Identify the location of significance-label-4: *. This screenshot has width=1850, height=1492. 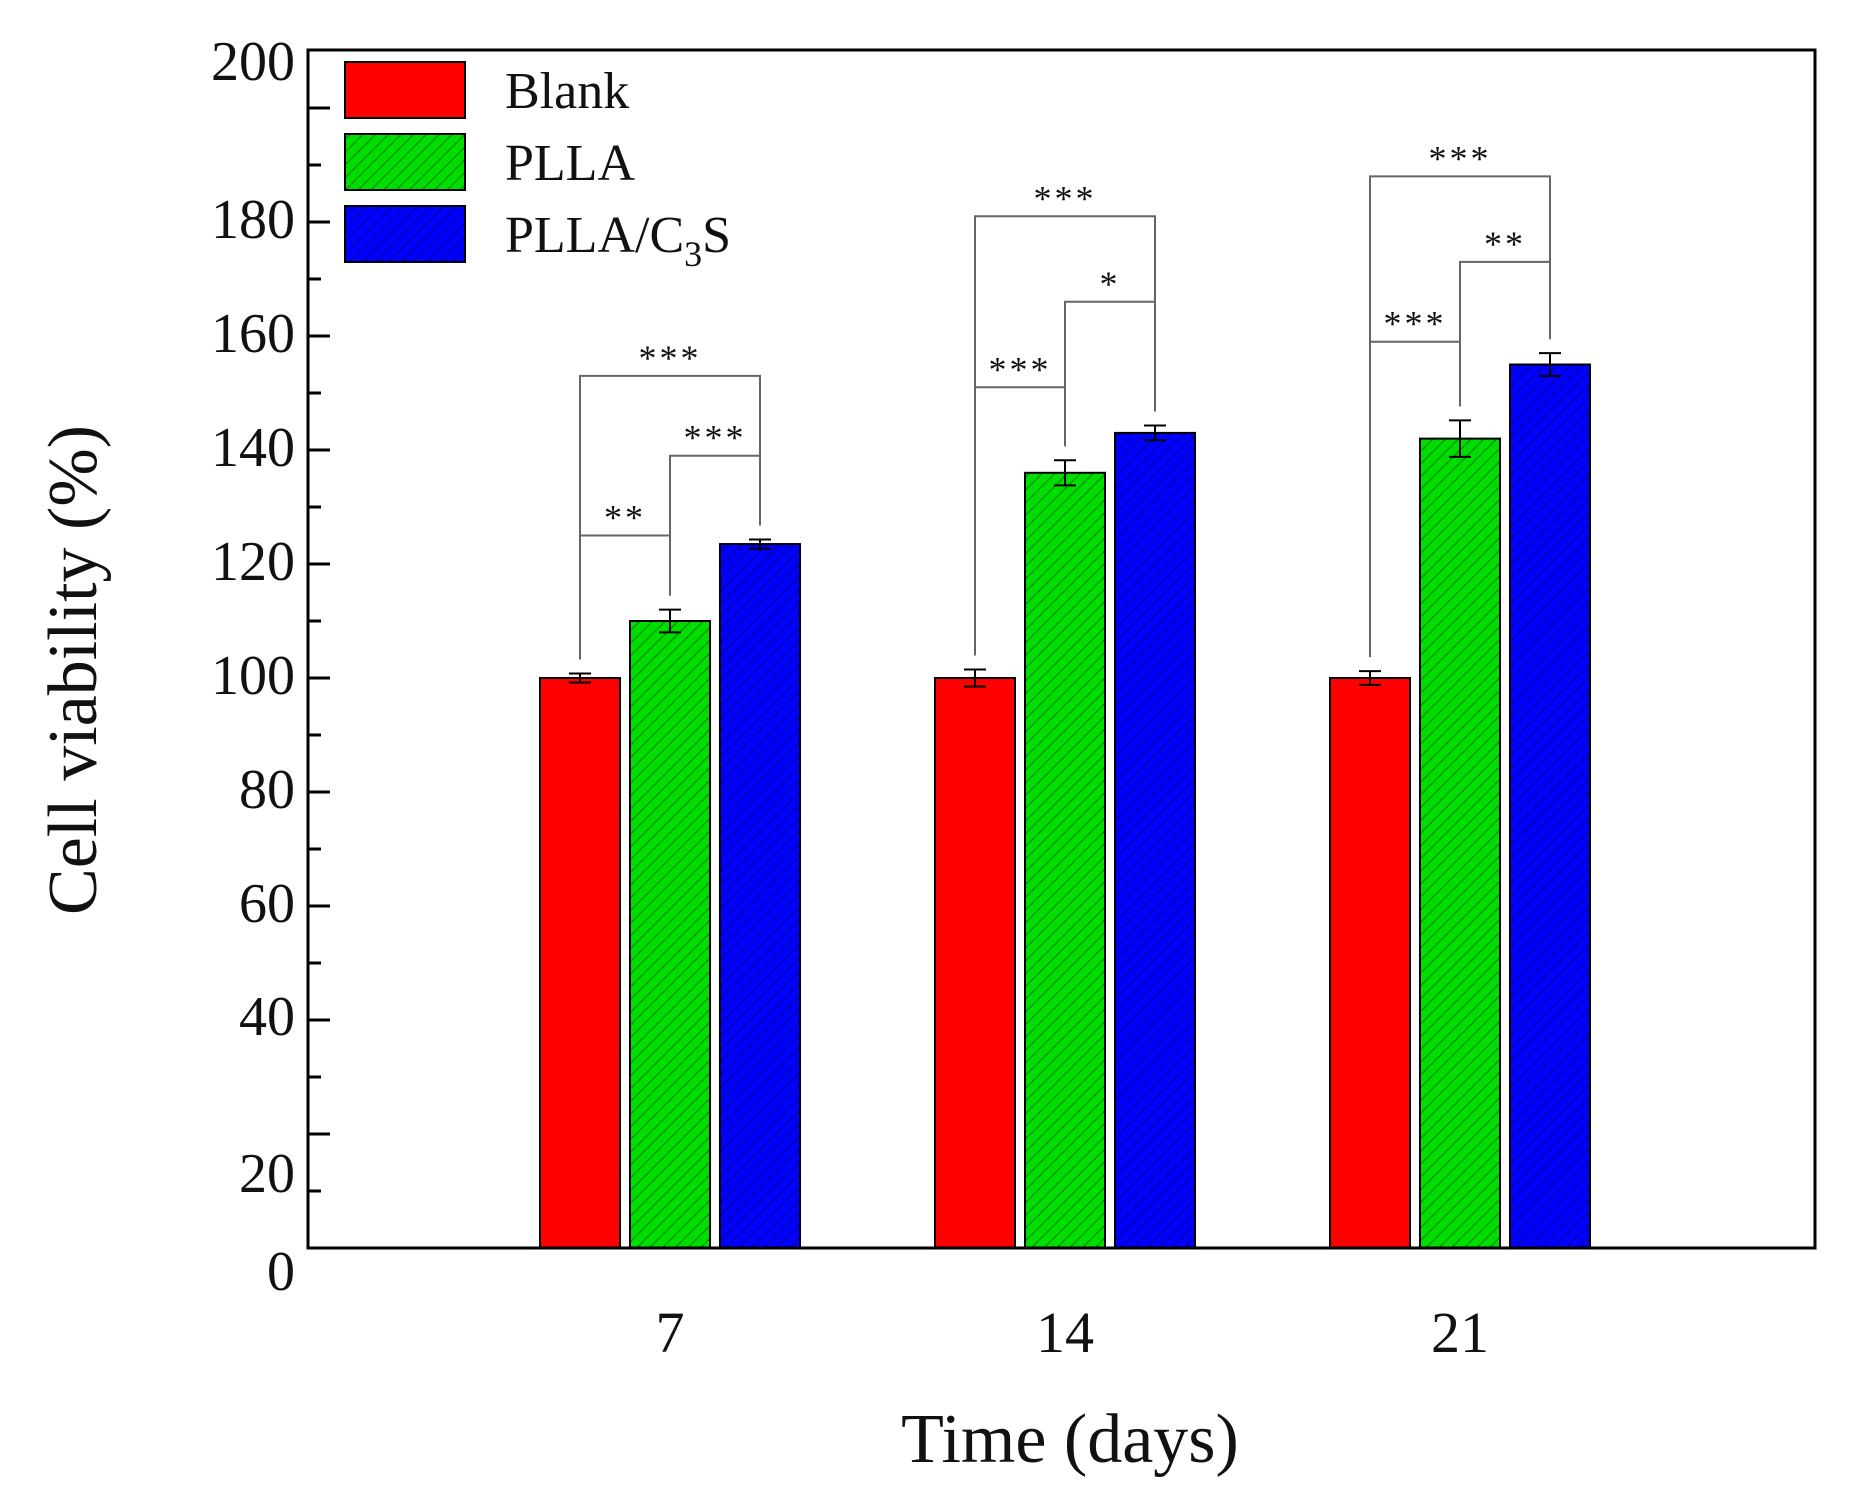
(1110, 284).